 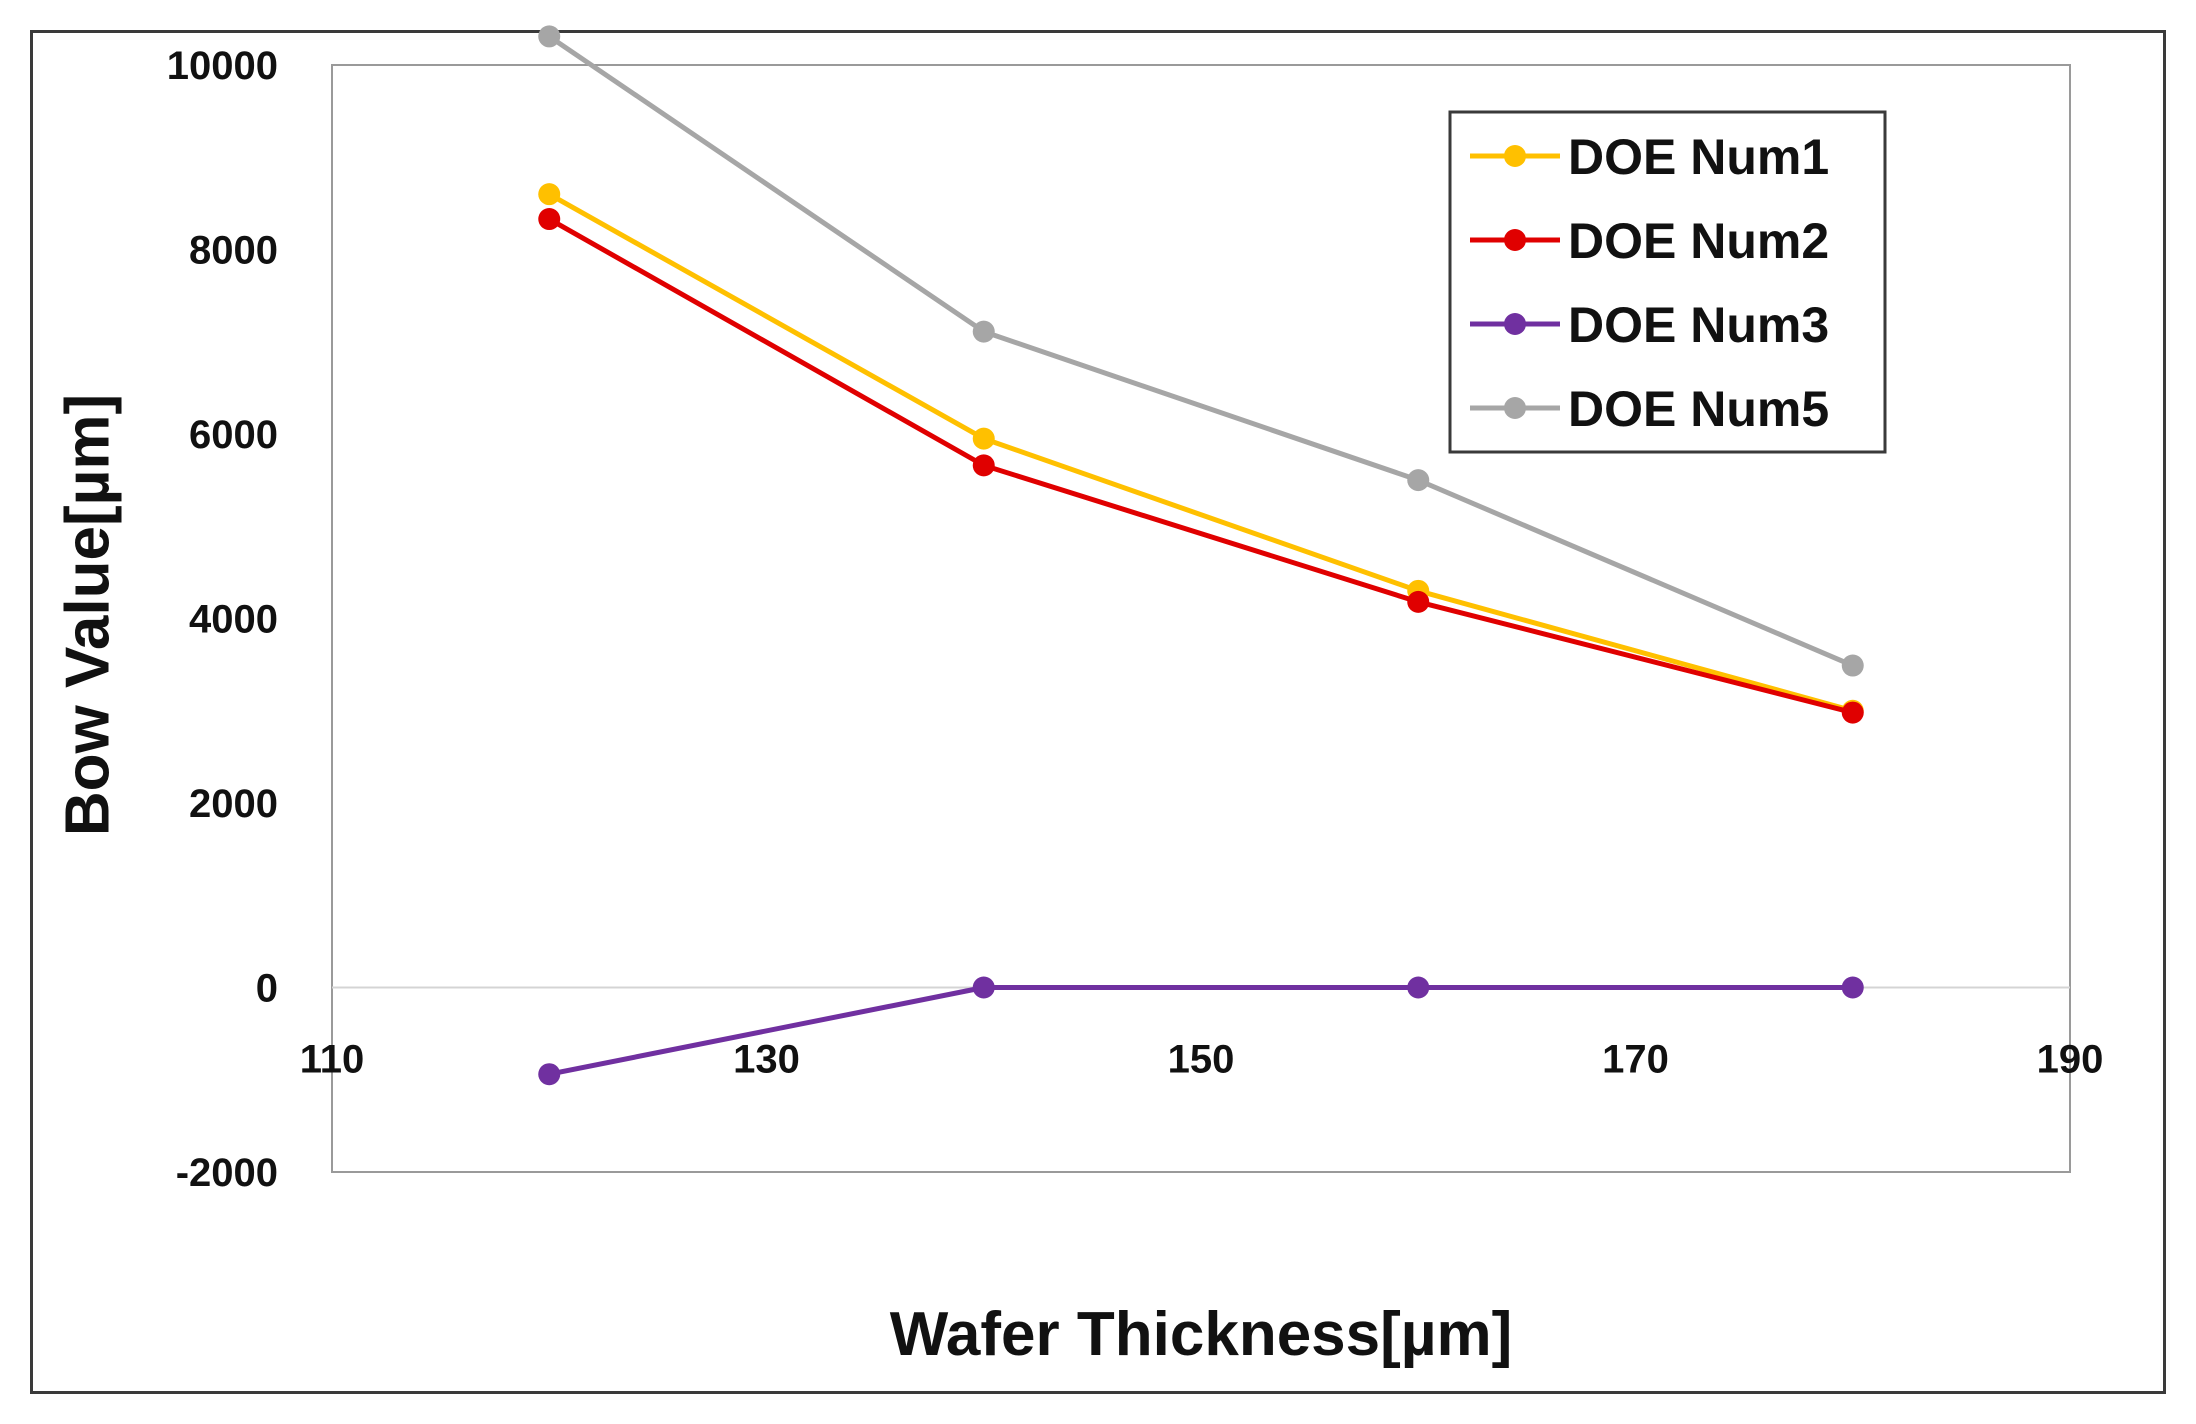 I want to click on series-line, so click(x=1200, y=1031).